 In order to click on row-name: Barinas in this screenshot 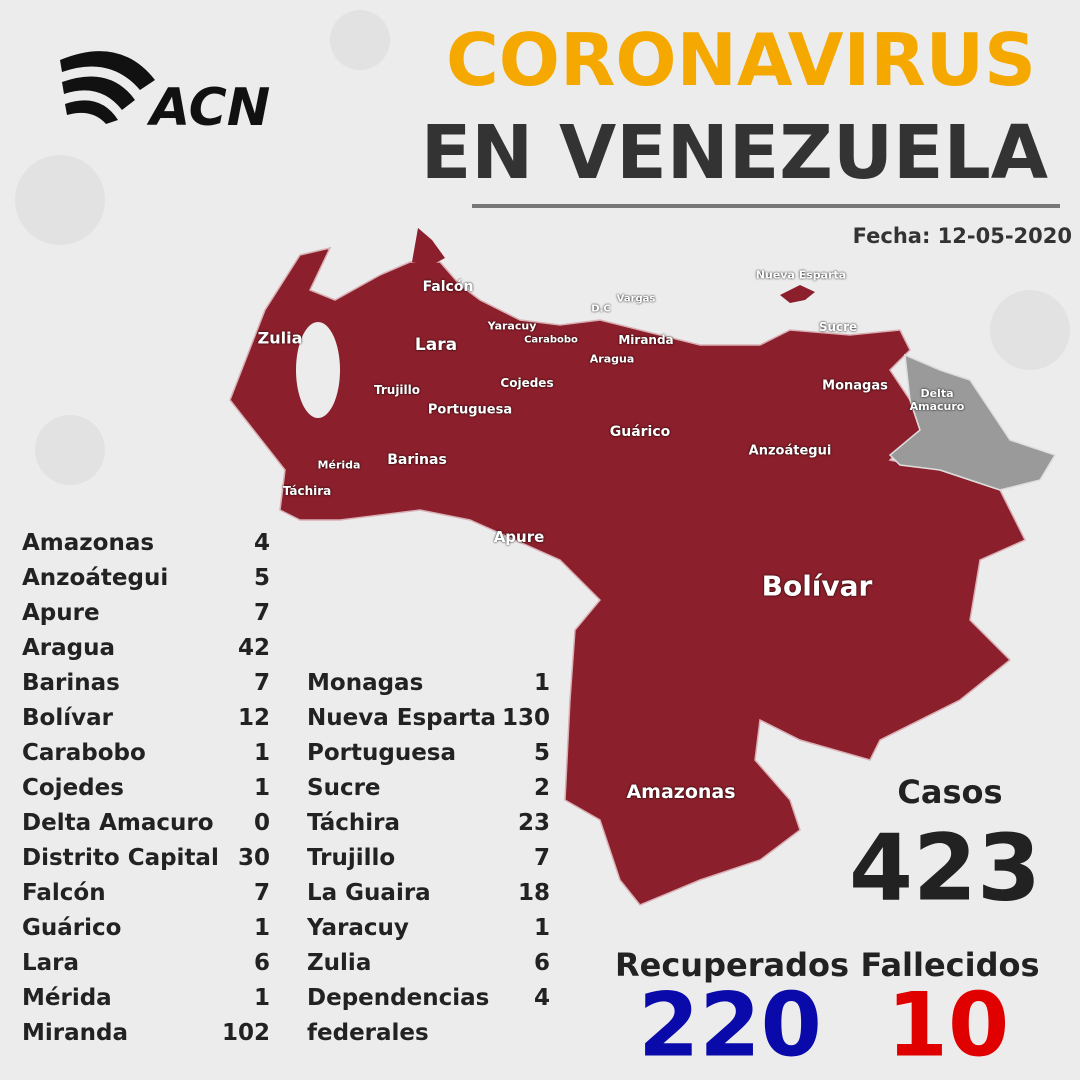, I will do `click(71, 683)`.